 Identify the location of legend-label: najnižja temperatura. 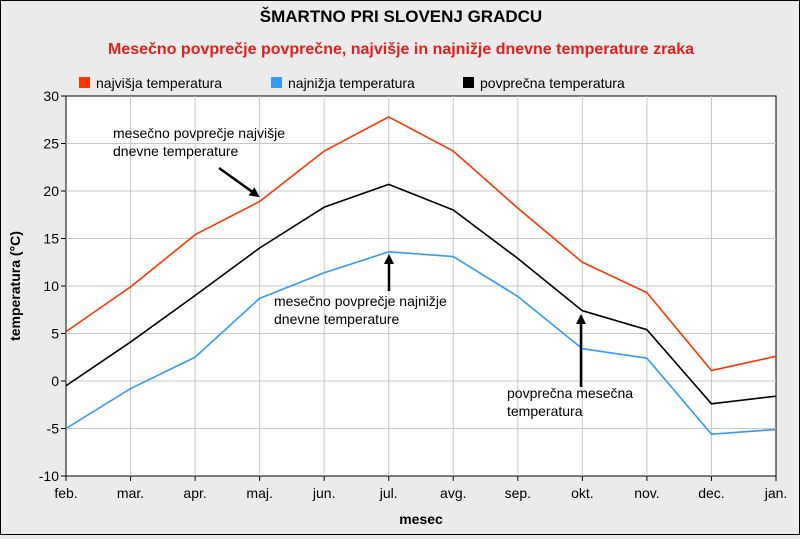
(351, 83).